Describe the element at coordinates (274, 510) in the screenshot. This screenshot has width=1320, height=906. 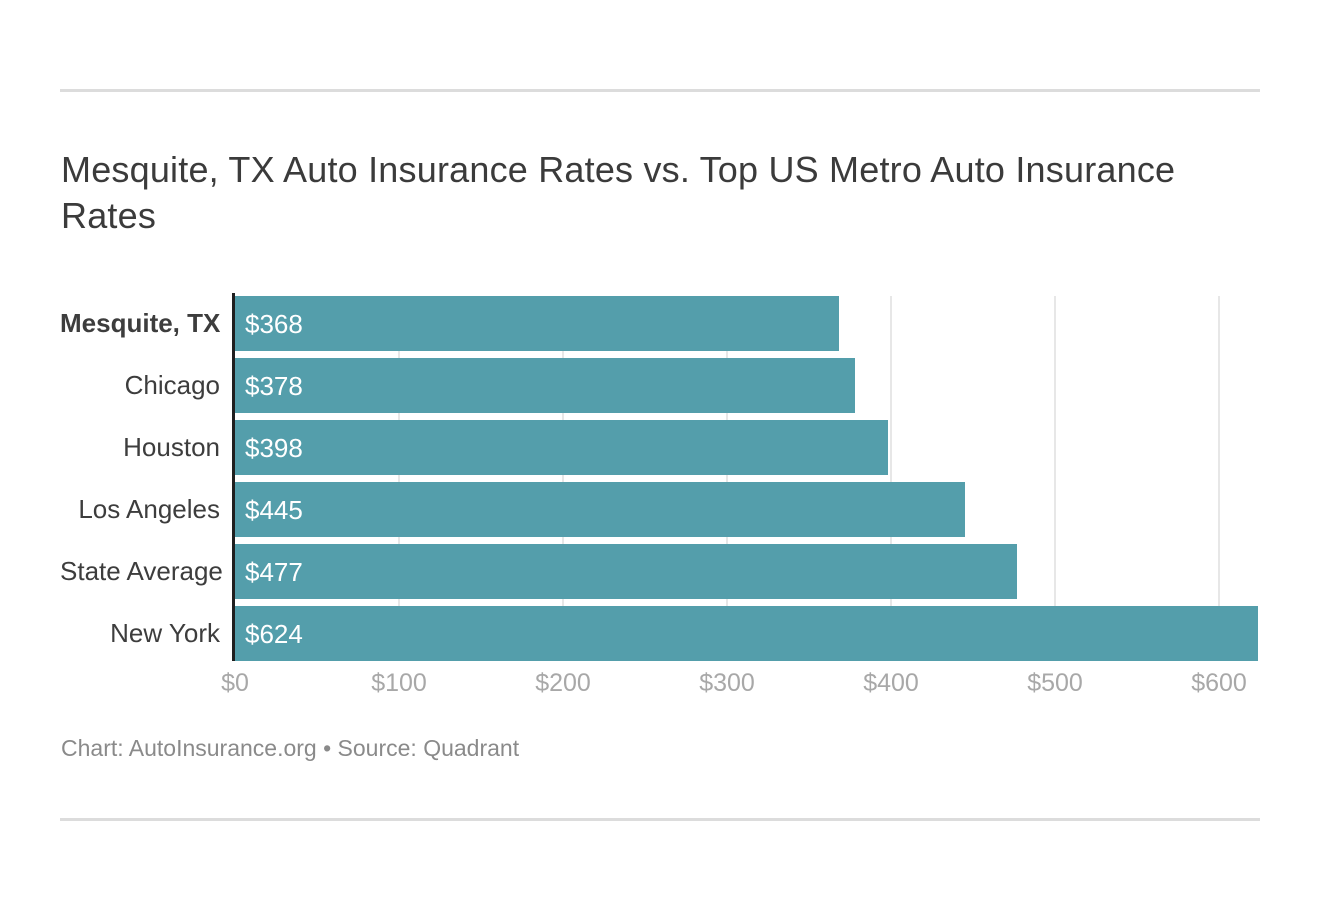
I see `bar-value-label: $445` at that location.